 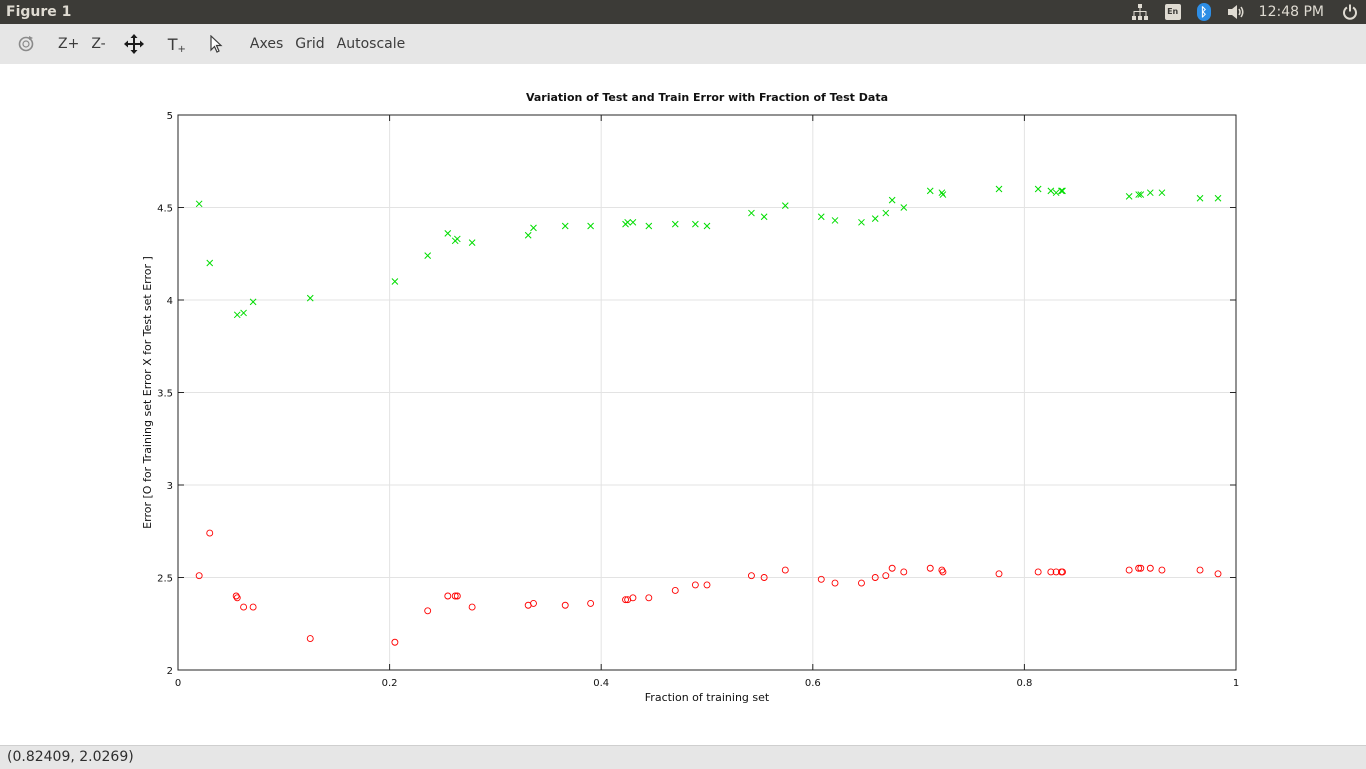 I want to click on autoscale-button: Autoscale, so click(x=371, y=44).